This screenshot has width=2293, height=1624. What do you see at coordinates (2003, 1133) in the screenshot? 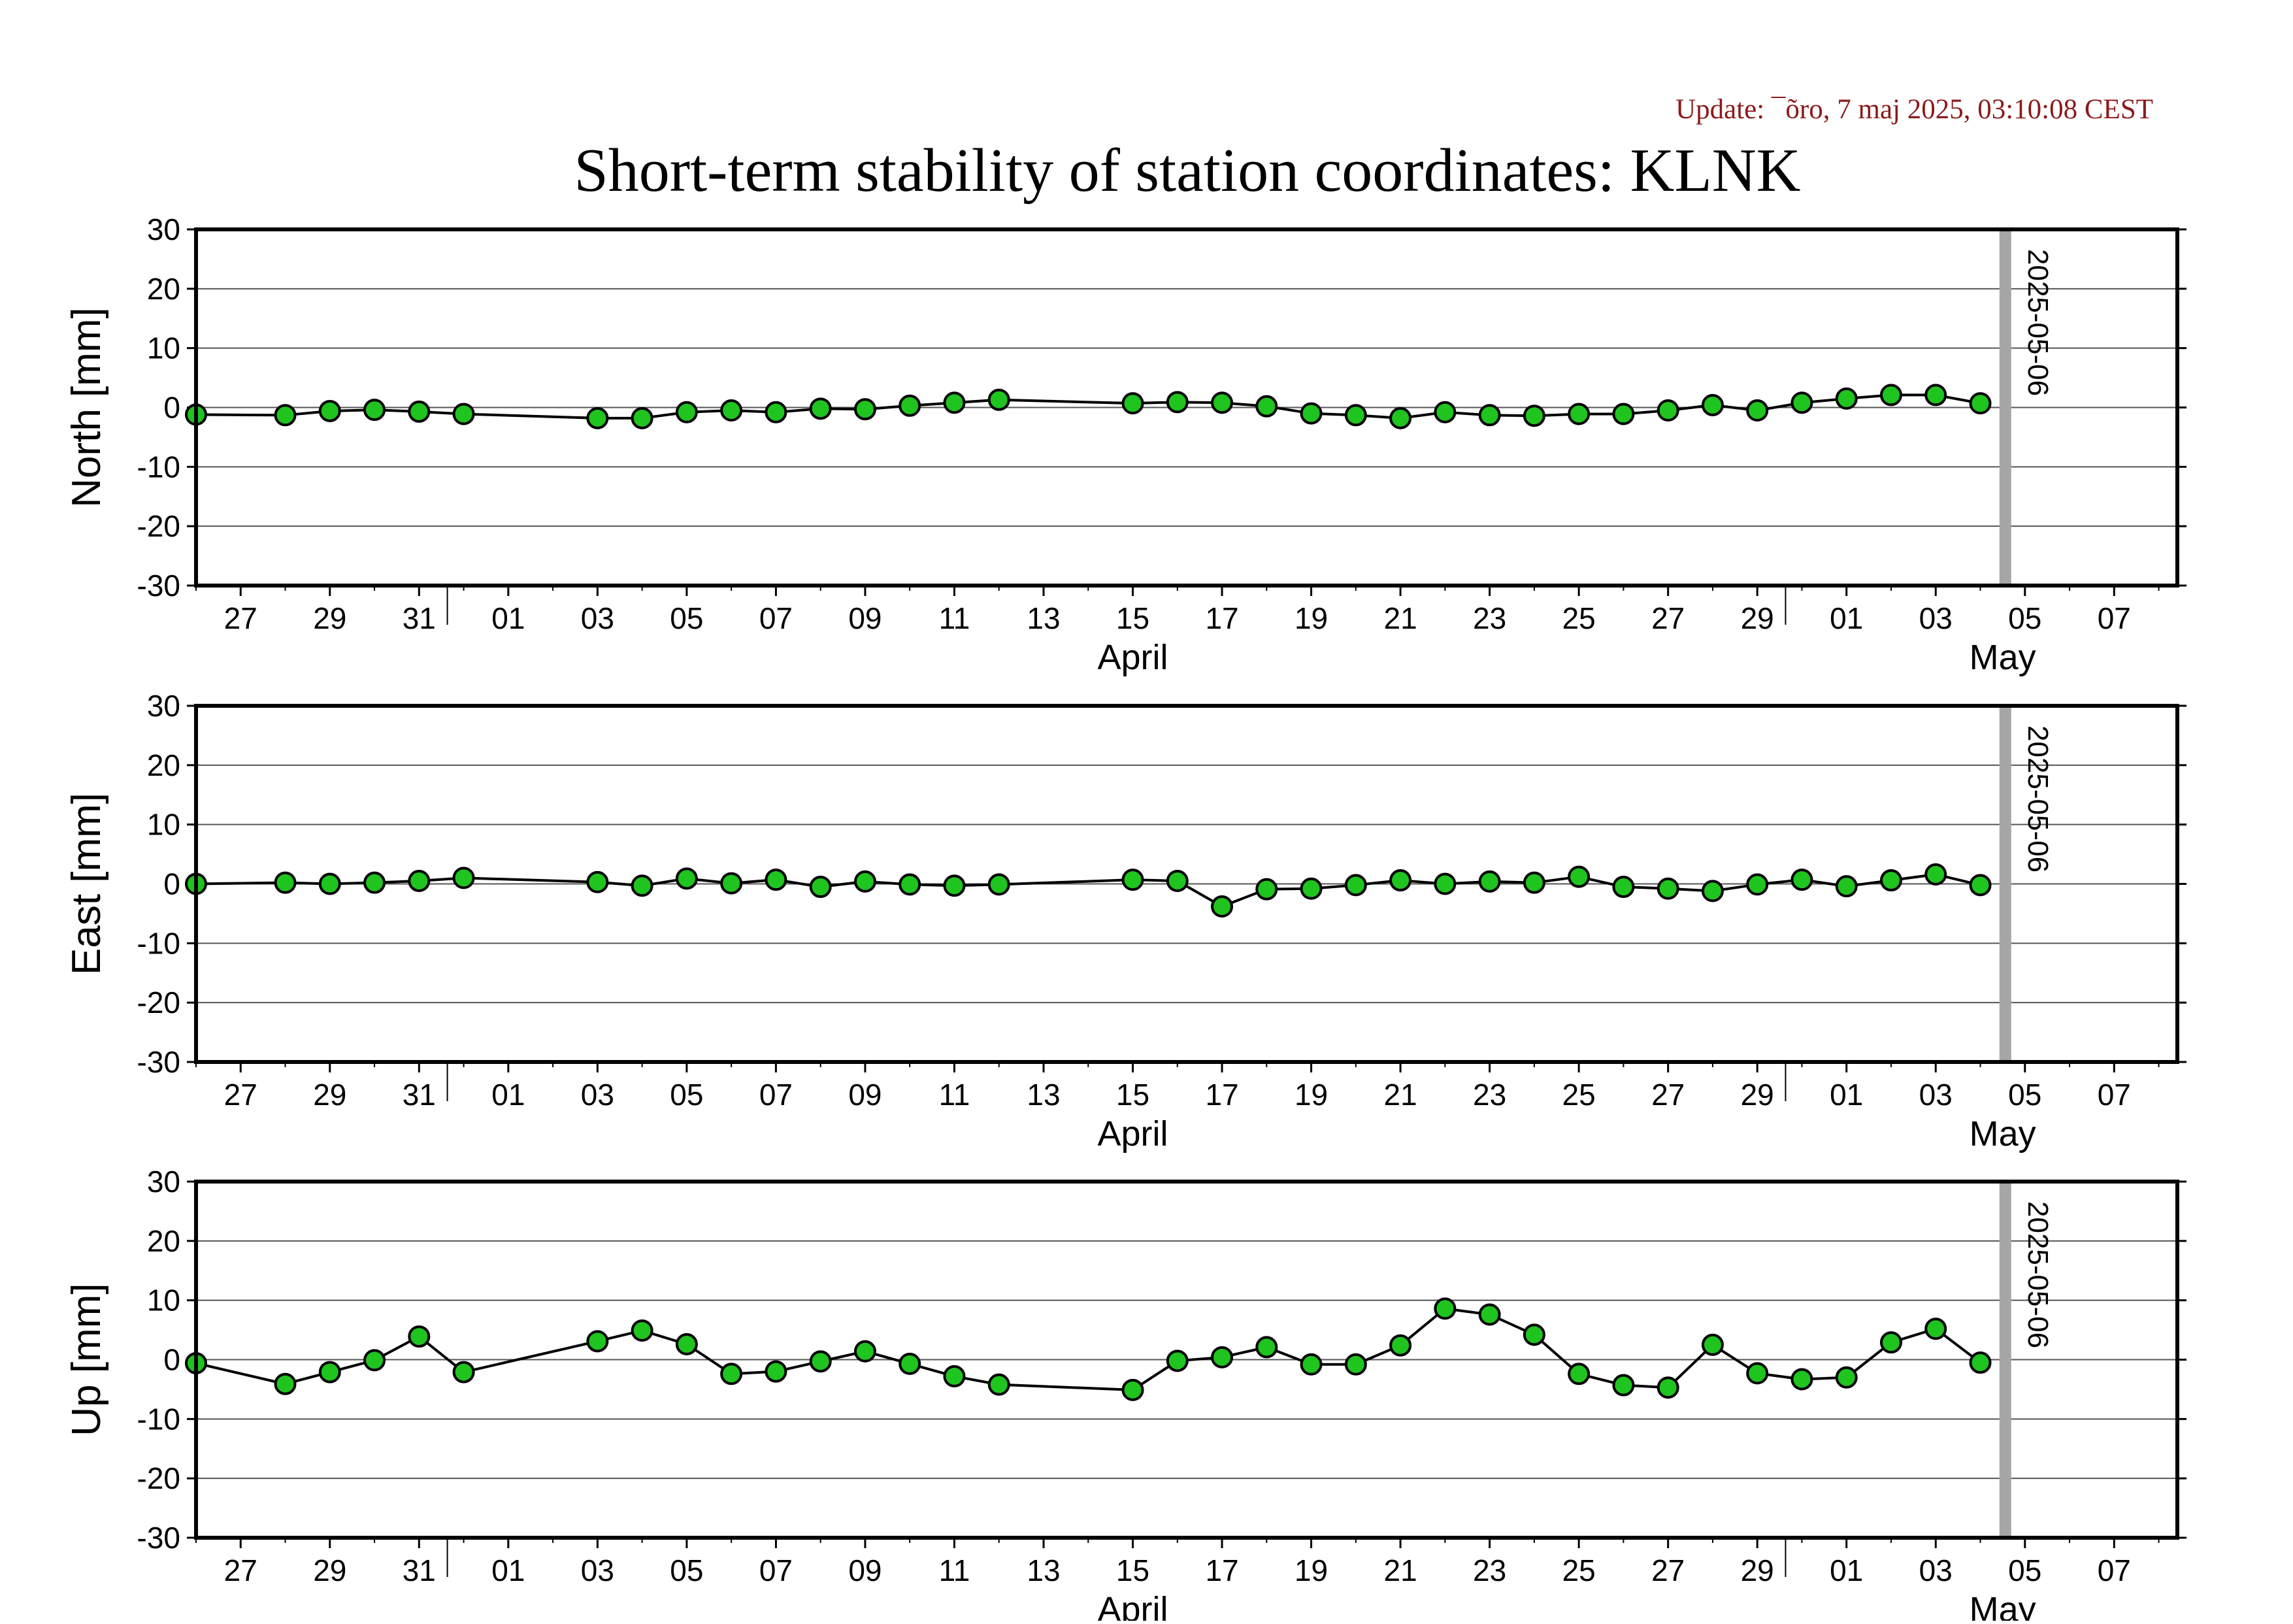
I see `month-label: May` at bounding box center [2003, 1133].